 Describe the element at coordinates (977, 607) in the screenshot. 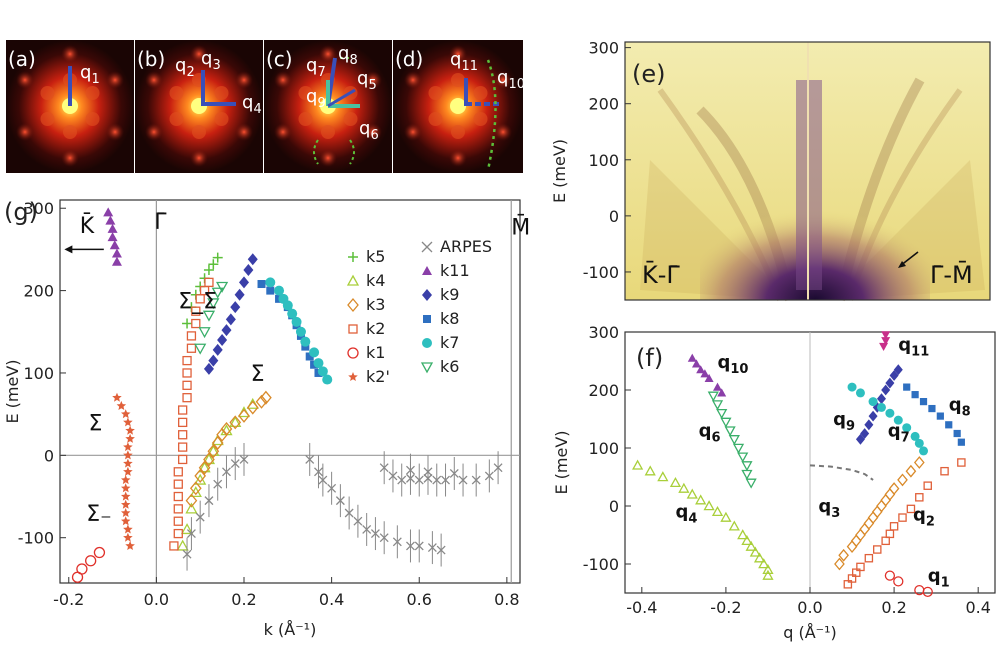

I see `f-xtick-label: 0.4` at that location.